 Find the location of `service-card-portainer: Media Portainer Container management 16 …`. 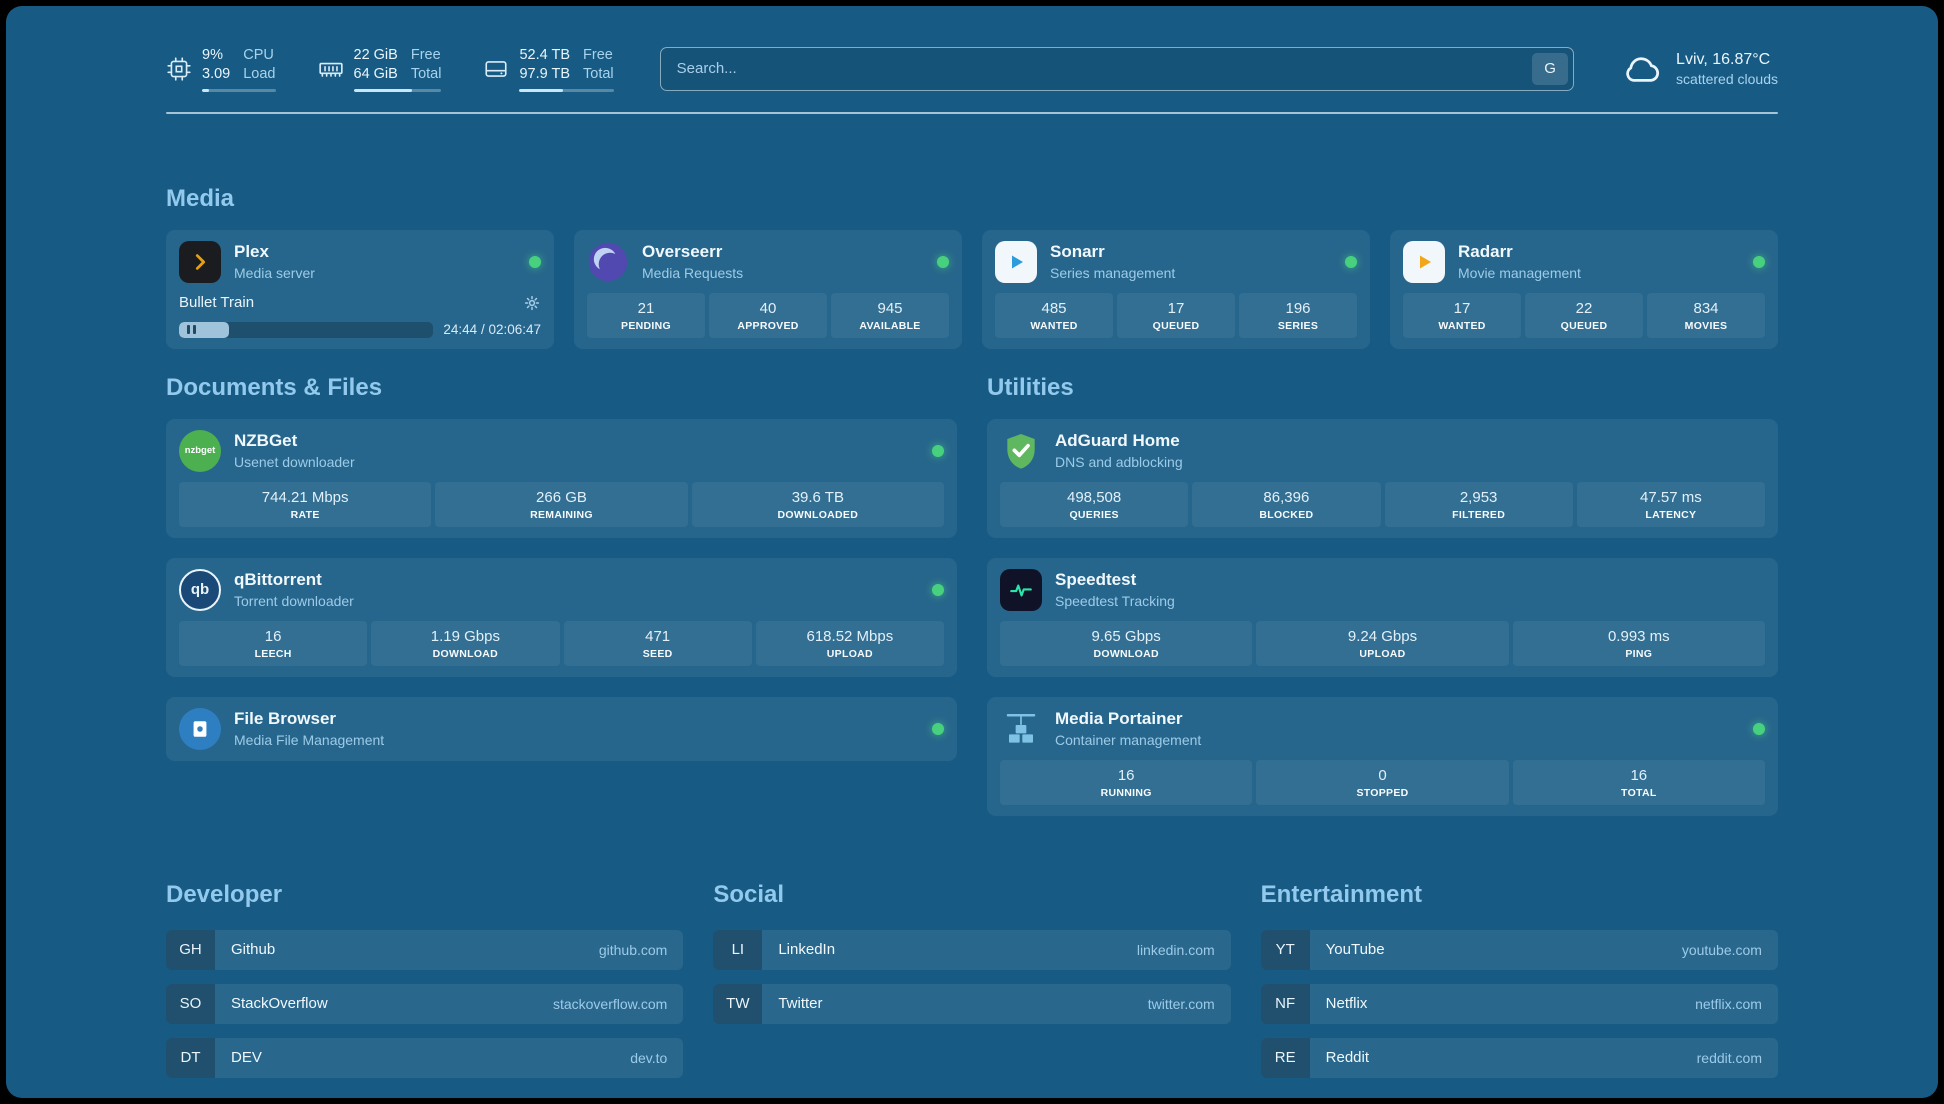

service-card-portainer: Media Portainer Container management 16 … is located at coordinates (1382, 756).